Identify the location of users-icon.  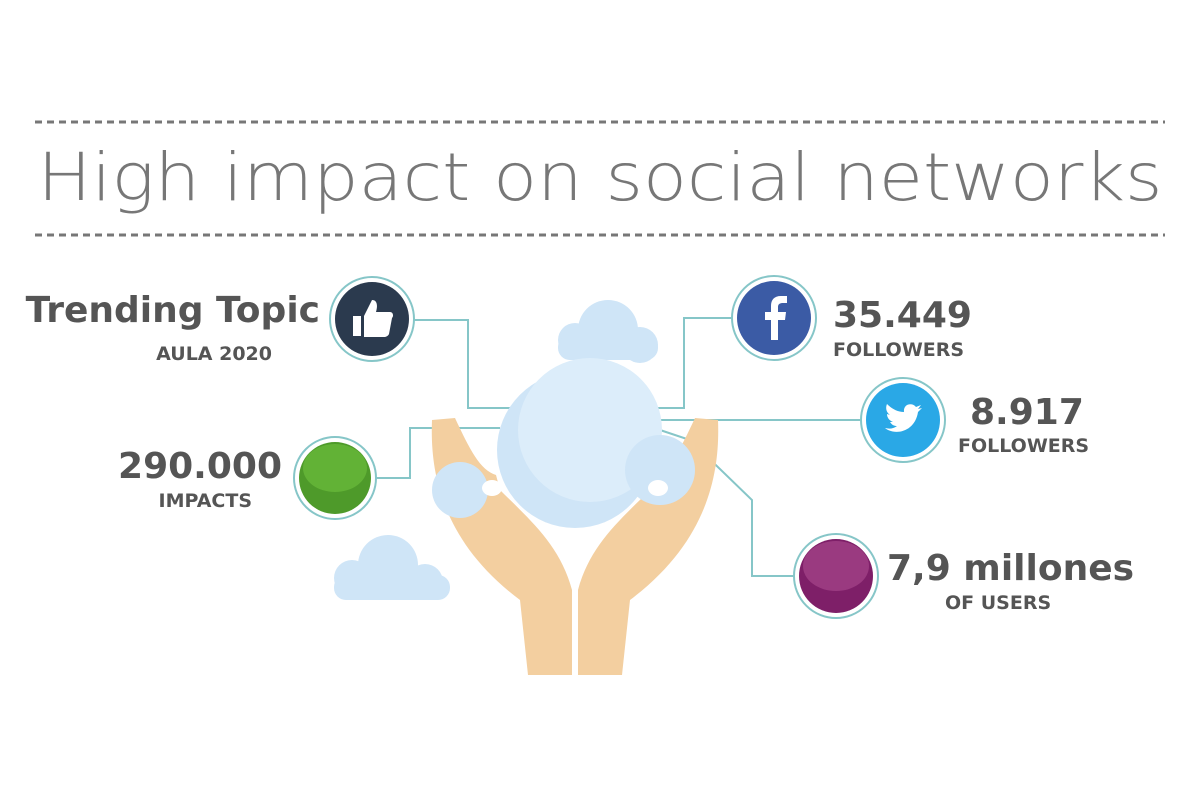
(836, 576).